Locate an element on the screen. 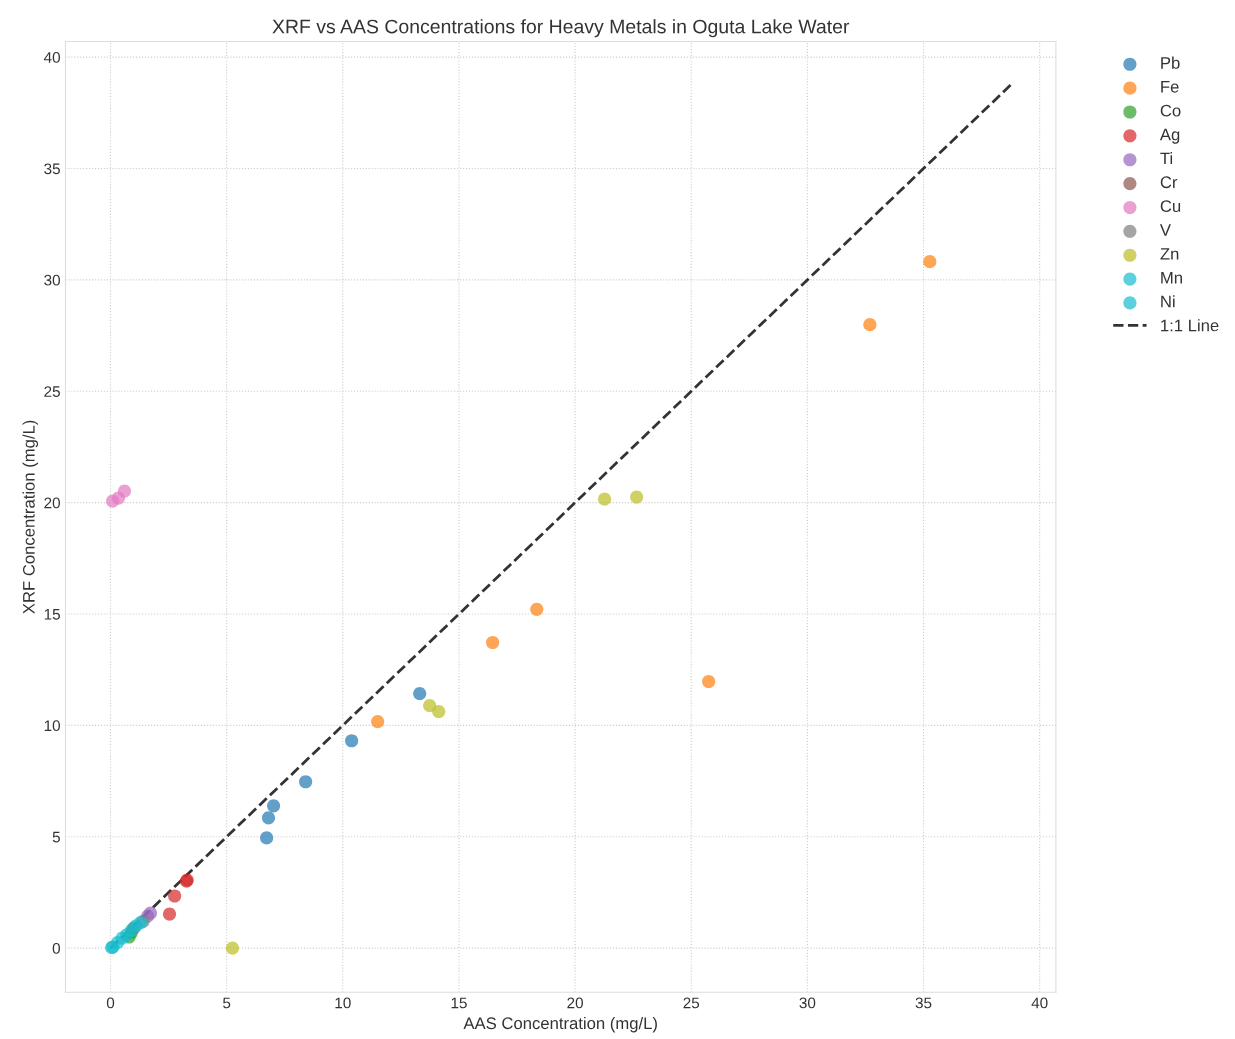 The image size is (1235, 1039). y-tick-label: 35 is located at coordinates (52, 169).